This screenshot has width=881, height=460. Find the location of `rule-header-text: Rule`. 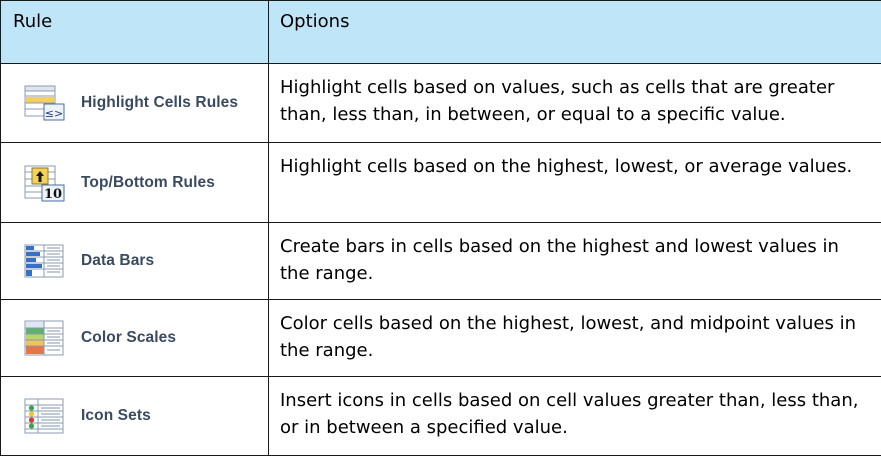

rule-header-text: Rule is located at coordinates (33, 21).